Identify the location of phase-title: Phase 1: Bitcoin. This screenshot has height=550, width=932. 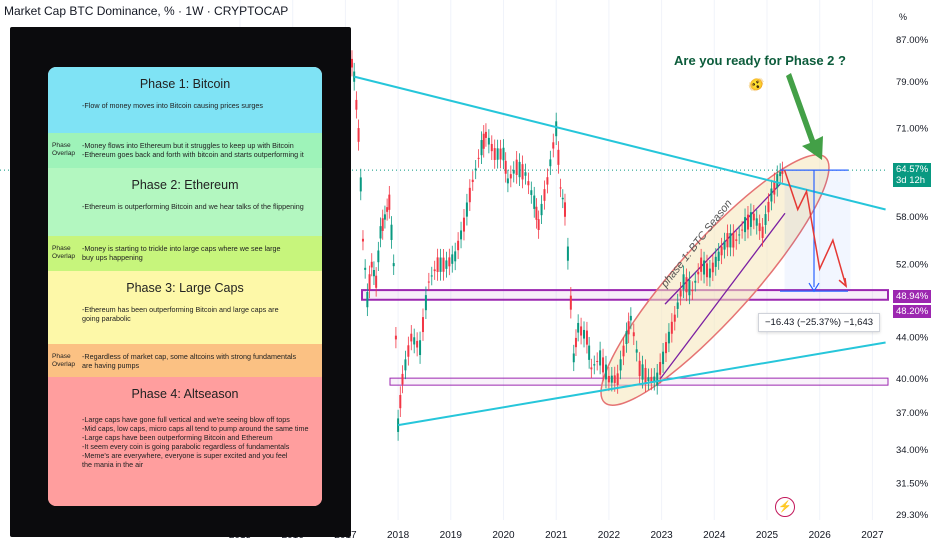
(185, 84).